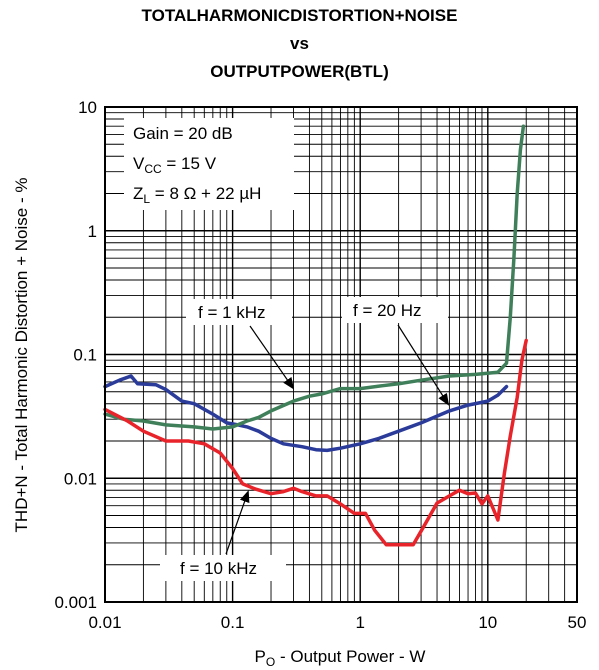  What do you see at coordinates (359, 622) in the screenshot?
I see `x-tick-label: 1` at bounding box center [359, 622].